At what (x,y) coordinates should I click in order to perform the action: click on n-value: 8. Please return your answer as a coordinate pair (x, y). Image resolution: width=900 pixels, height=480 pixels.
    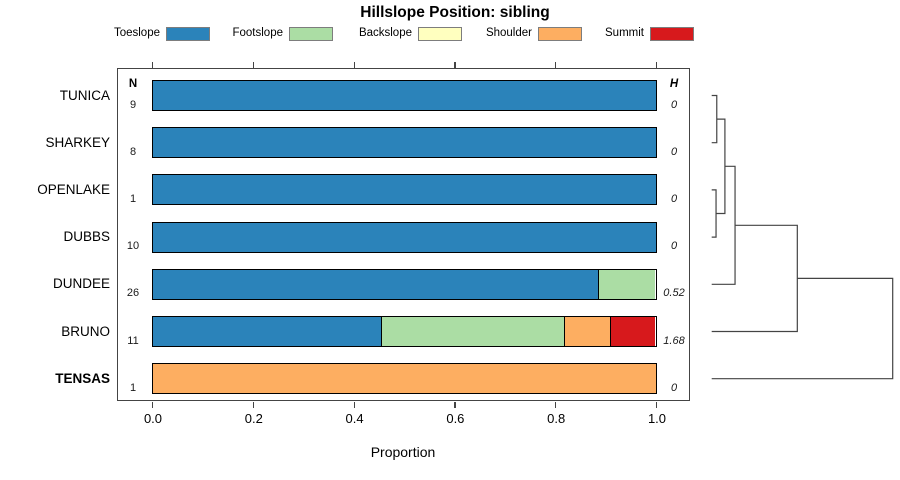
    Looking at the image, I should click on (133, 151).